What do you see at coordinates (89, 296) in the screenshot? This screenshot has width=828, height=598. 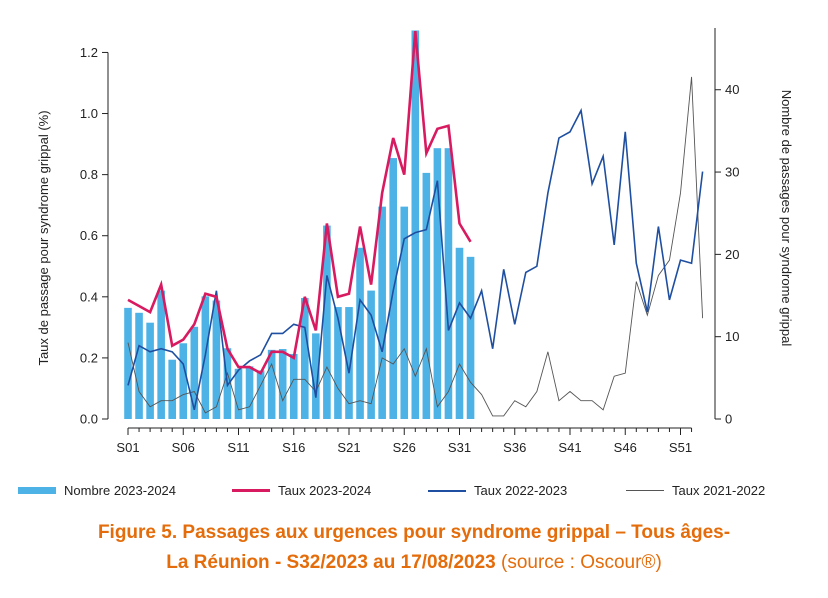 I see `y-left-tick-label: 0.4` at bounding box center [89, 296].